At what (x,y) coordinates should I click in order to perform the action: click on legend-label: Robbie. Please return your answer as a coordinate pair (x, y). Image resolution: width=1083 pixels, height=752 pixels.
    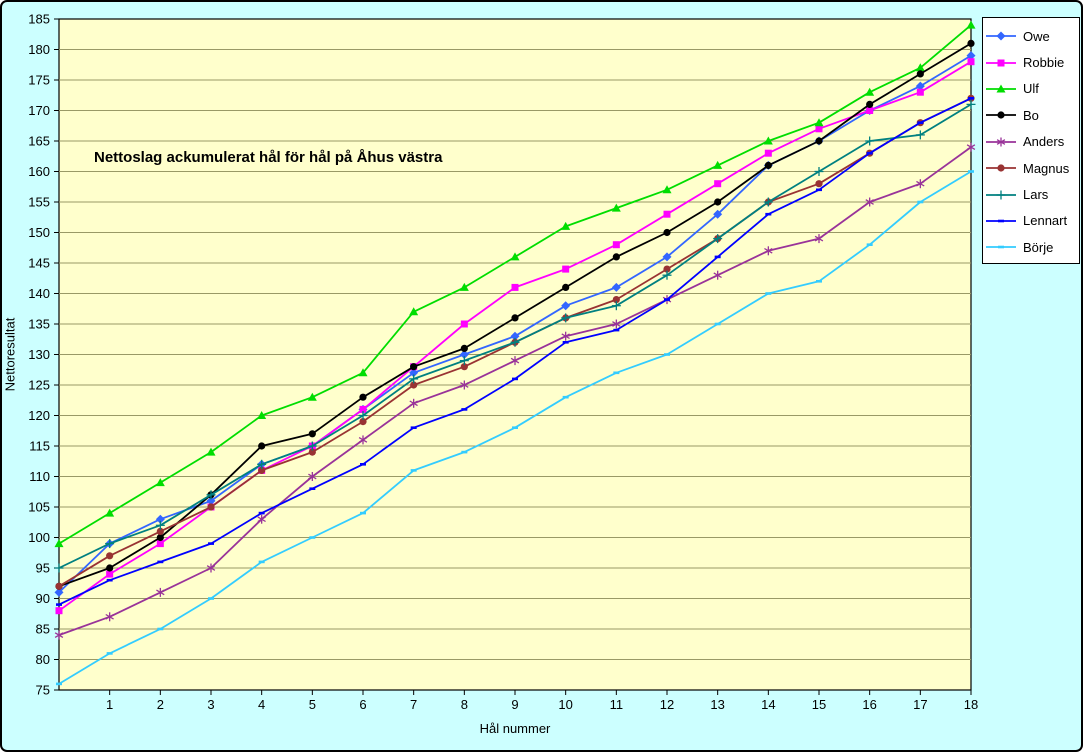
    Looking at the image, I should click on (1044, 63).